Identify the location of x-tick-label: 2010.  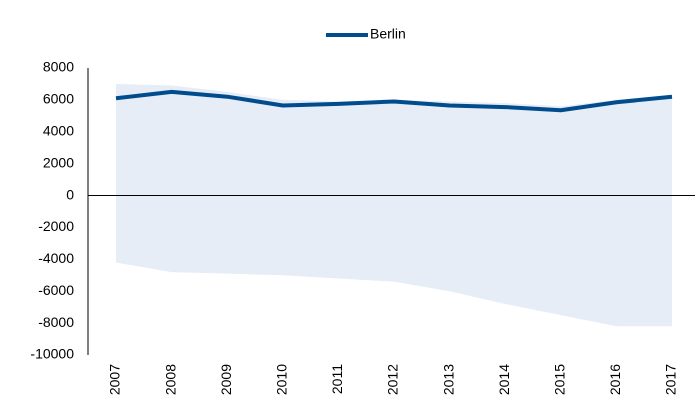
(282, 379).